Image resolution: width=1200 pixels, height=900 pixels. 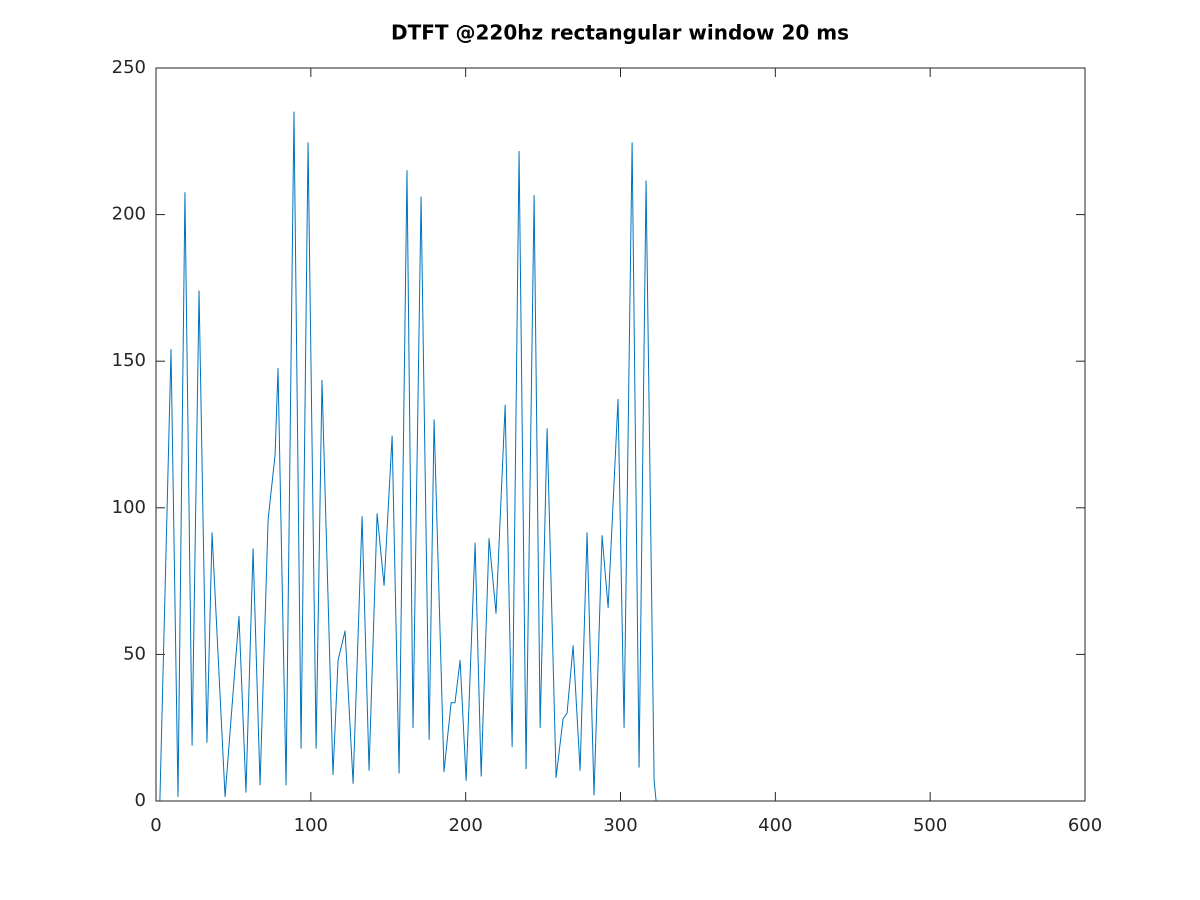 What do you see at coordinates (930, 825) in the screenshot?
I see `x-tick-label: 500` at bounding box center [930, 825].